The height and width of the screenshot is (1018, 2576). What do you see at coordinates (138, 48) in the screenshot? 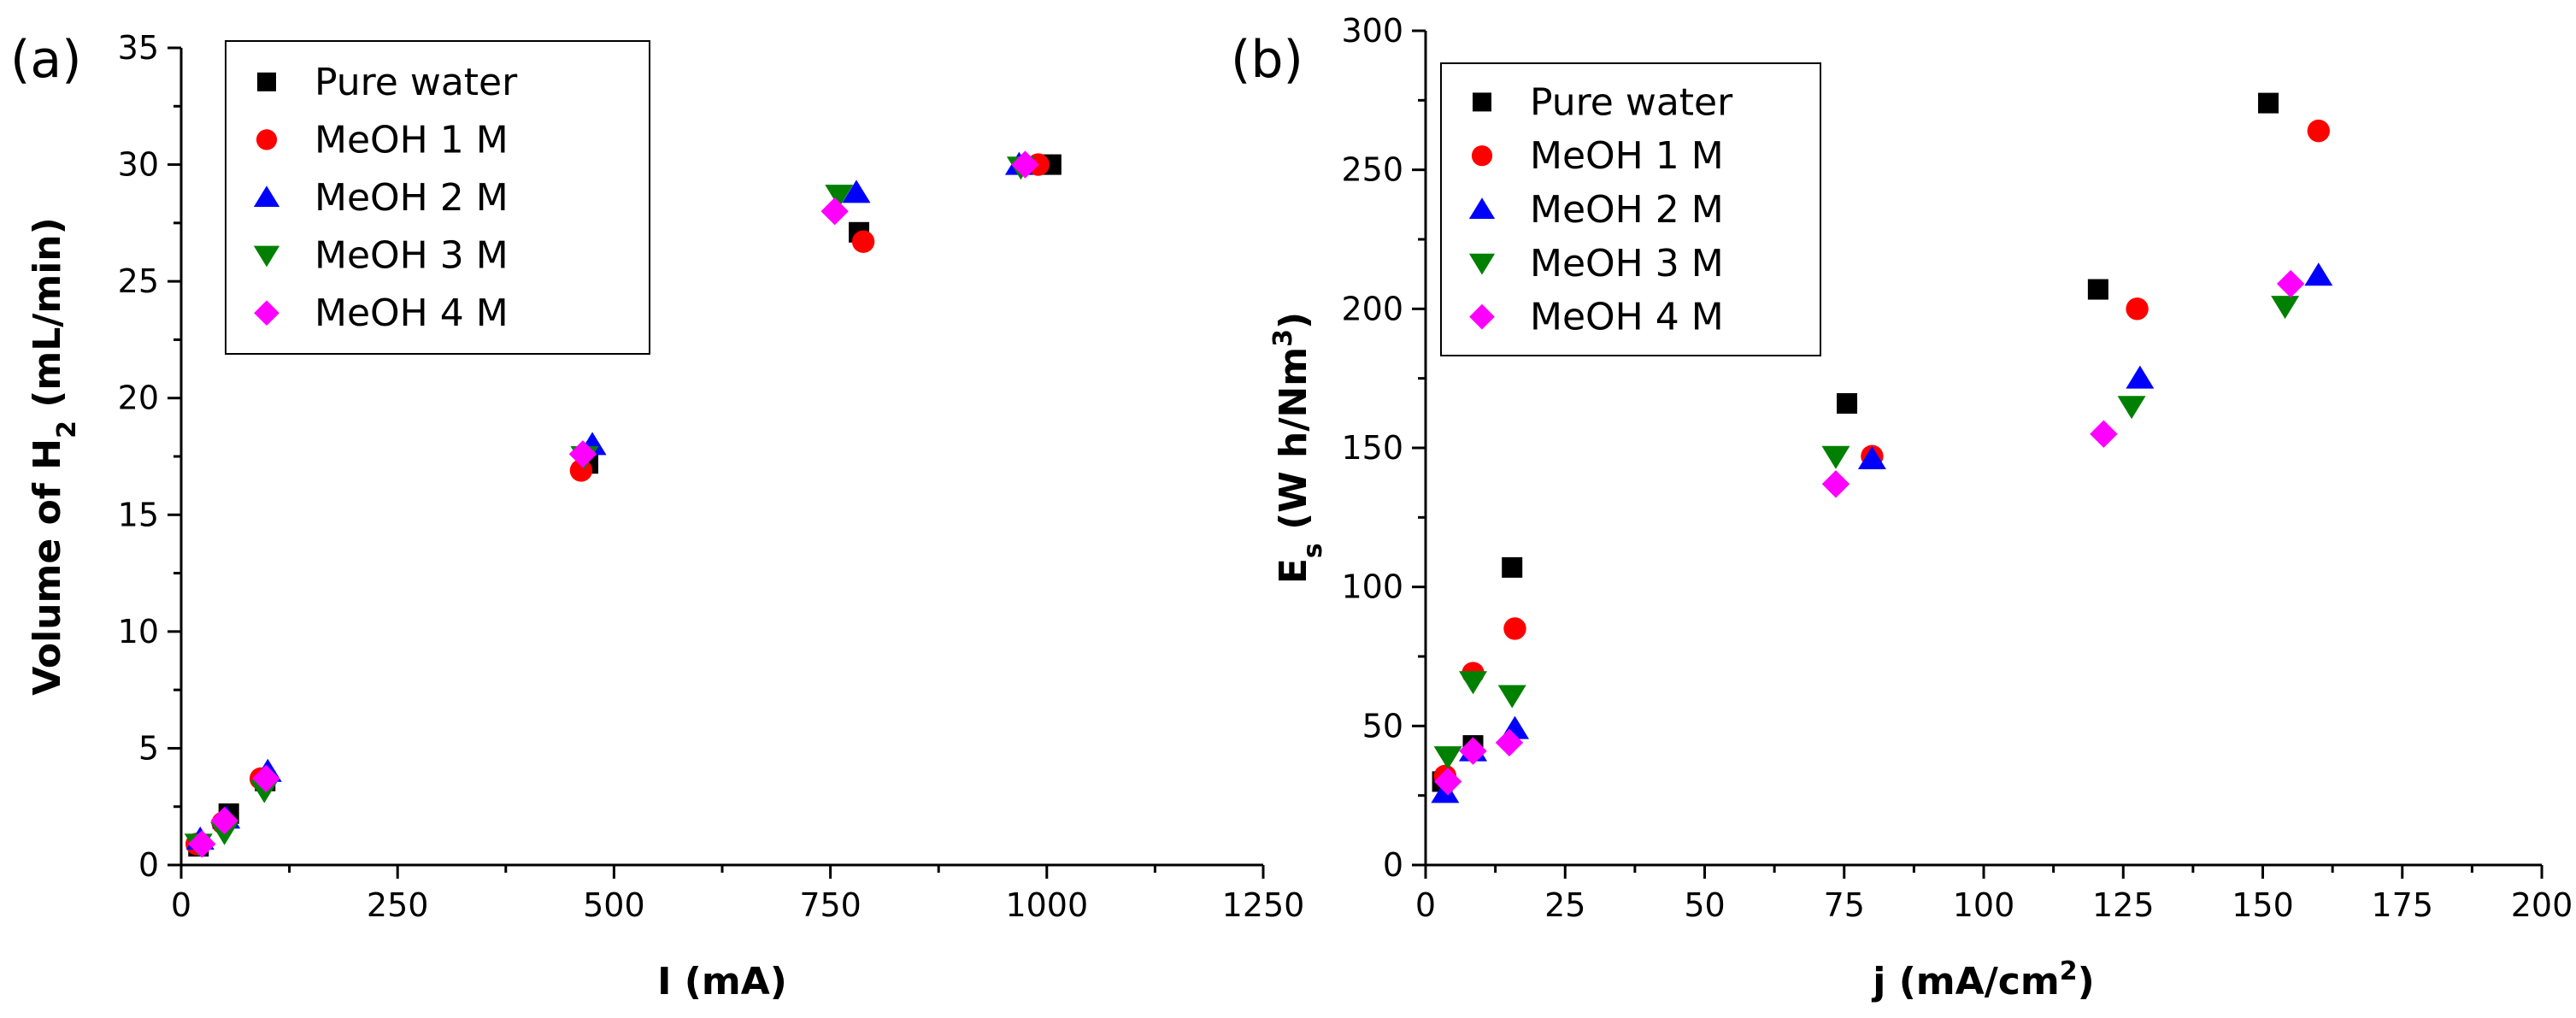
I see `y-tick-label: 35` at bounding box center [138, 48].